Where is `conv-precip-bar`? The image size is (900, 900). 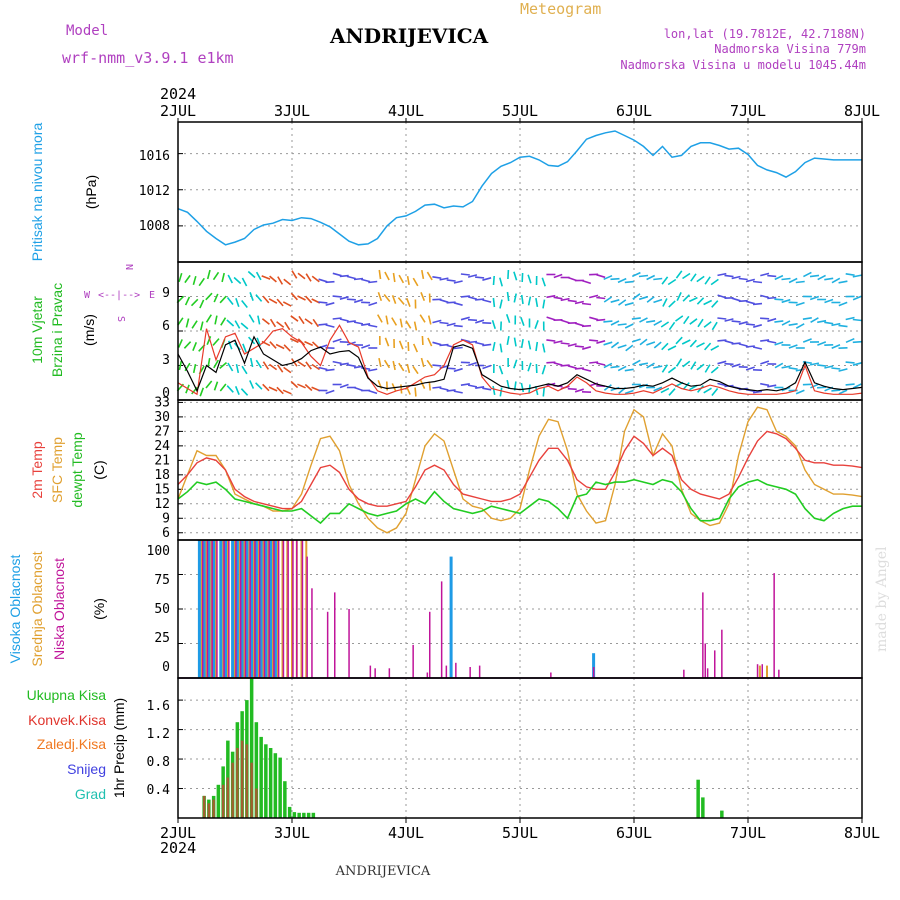
conv-precip-bar is located at coordinates (223, 801).